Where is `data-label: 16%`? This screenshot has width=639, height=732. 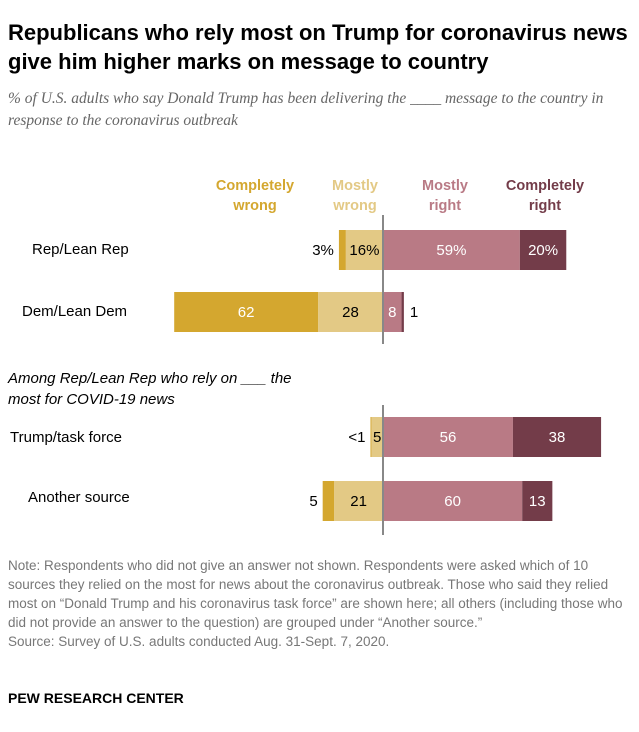
data-label: 16% is located at coordinates (364, 250).